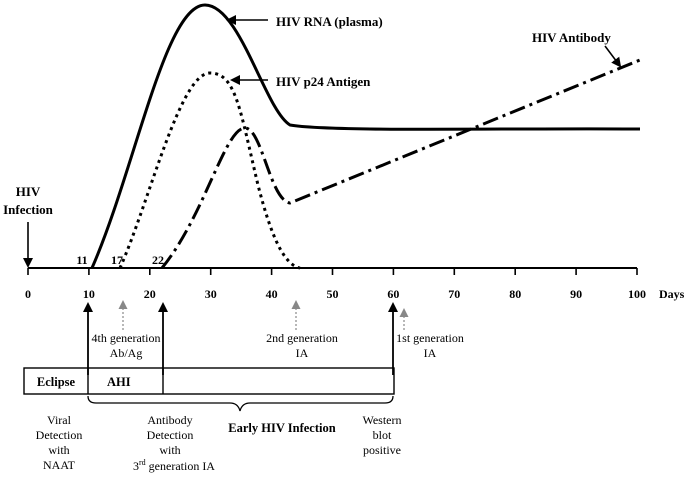 Image resolution: width=700 pixels, height=478 pixels. I want to click on ab-l4-pre: 3, so click(136, 466).